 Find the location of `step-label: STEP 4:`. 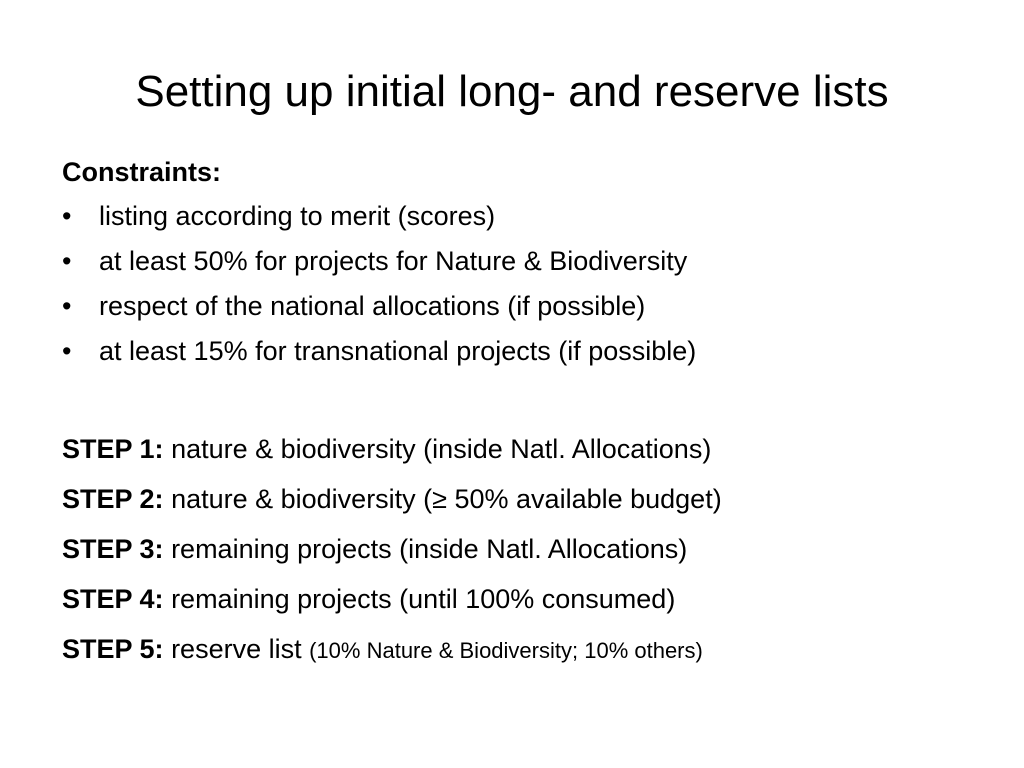

step-label: STEP 4: is located at coordinates (113, 599).